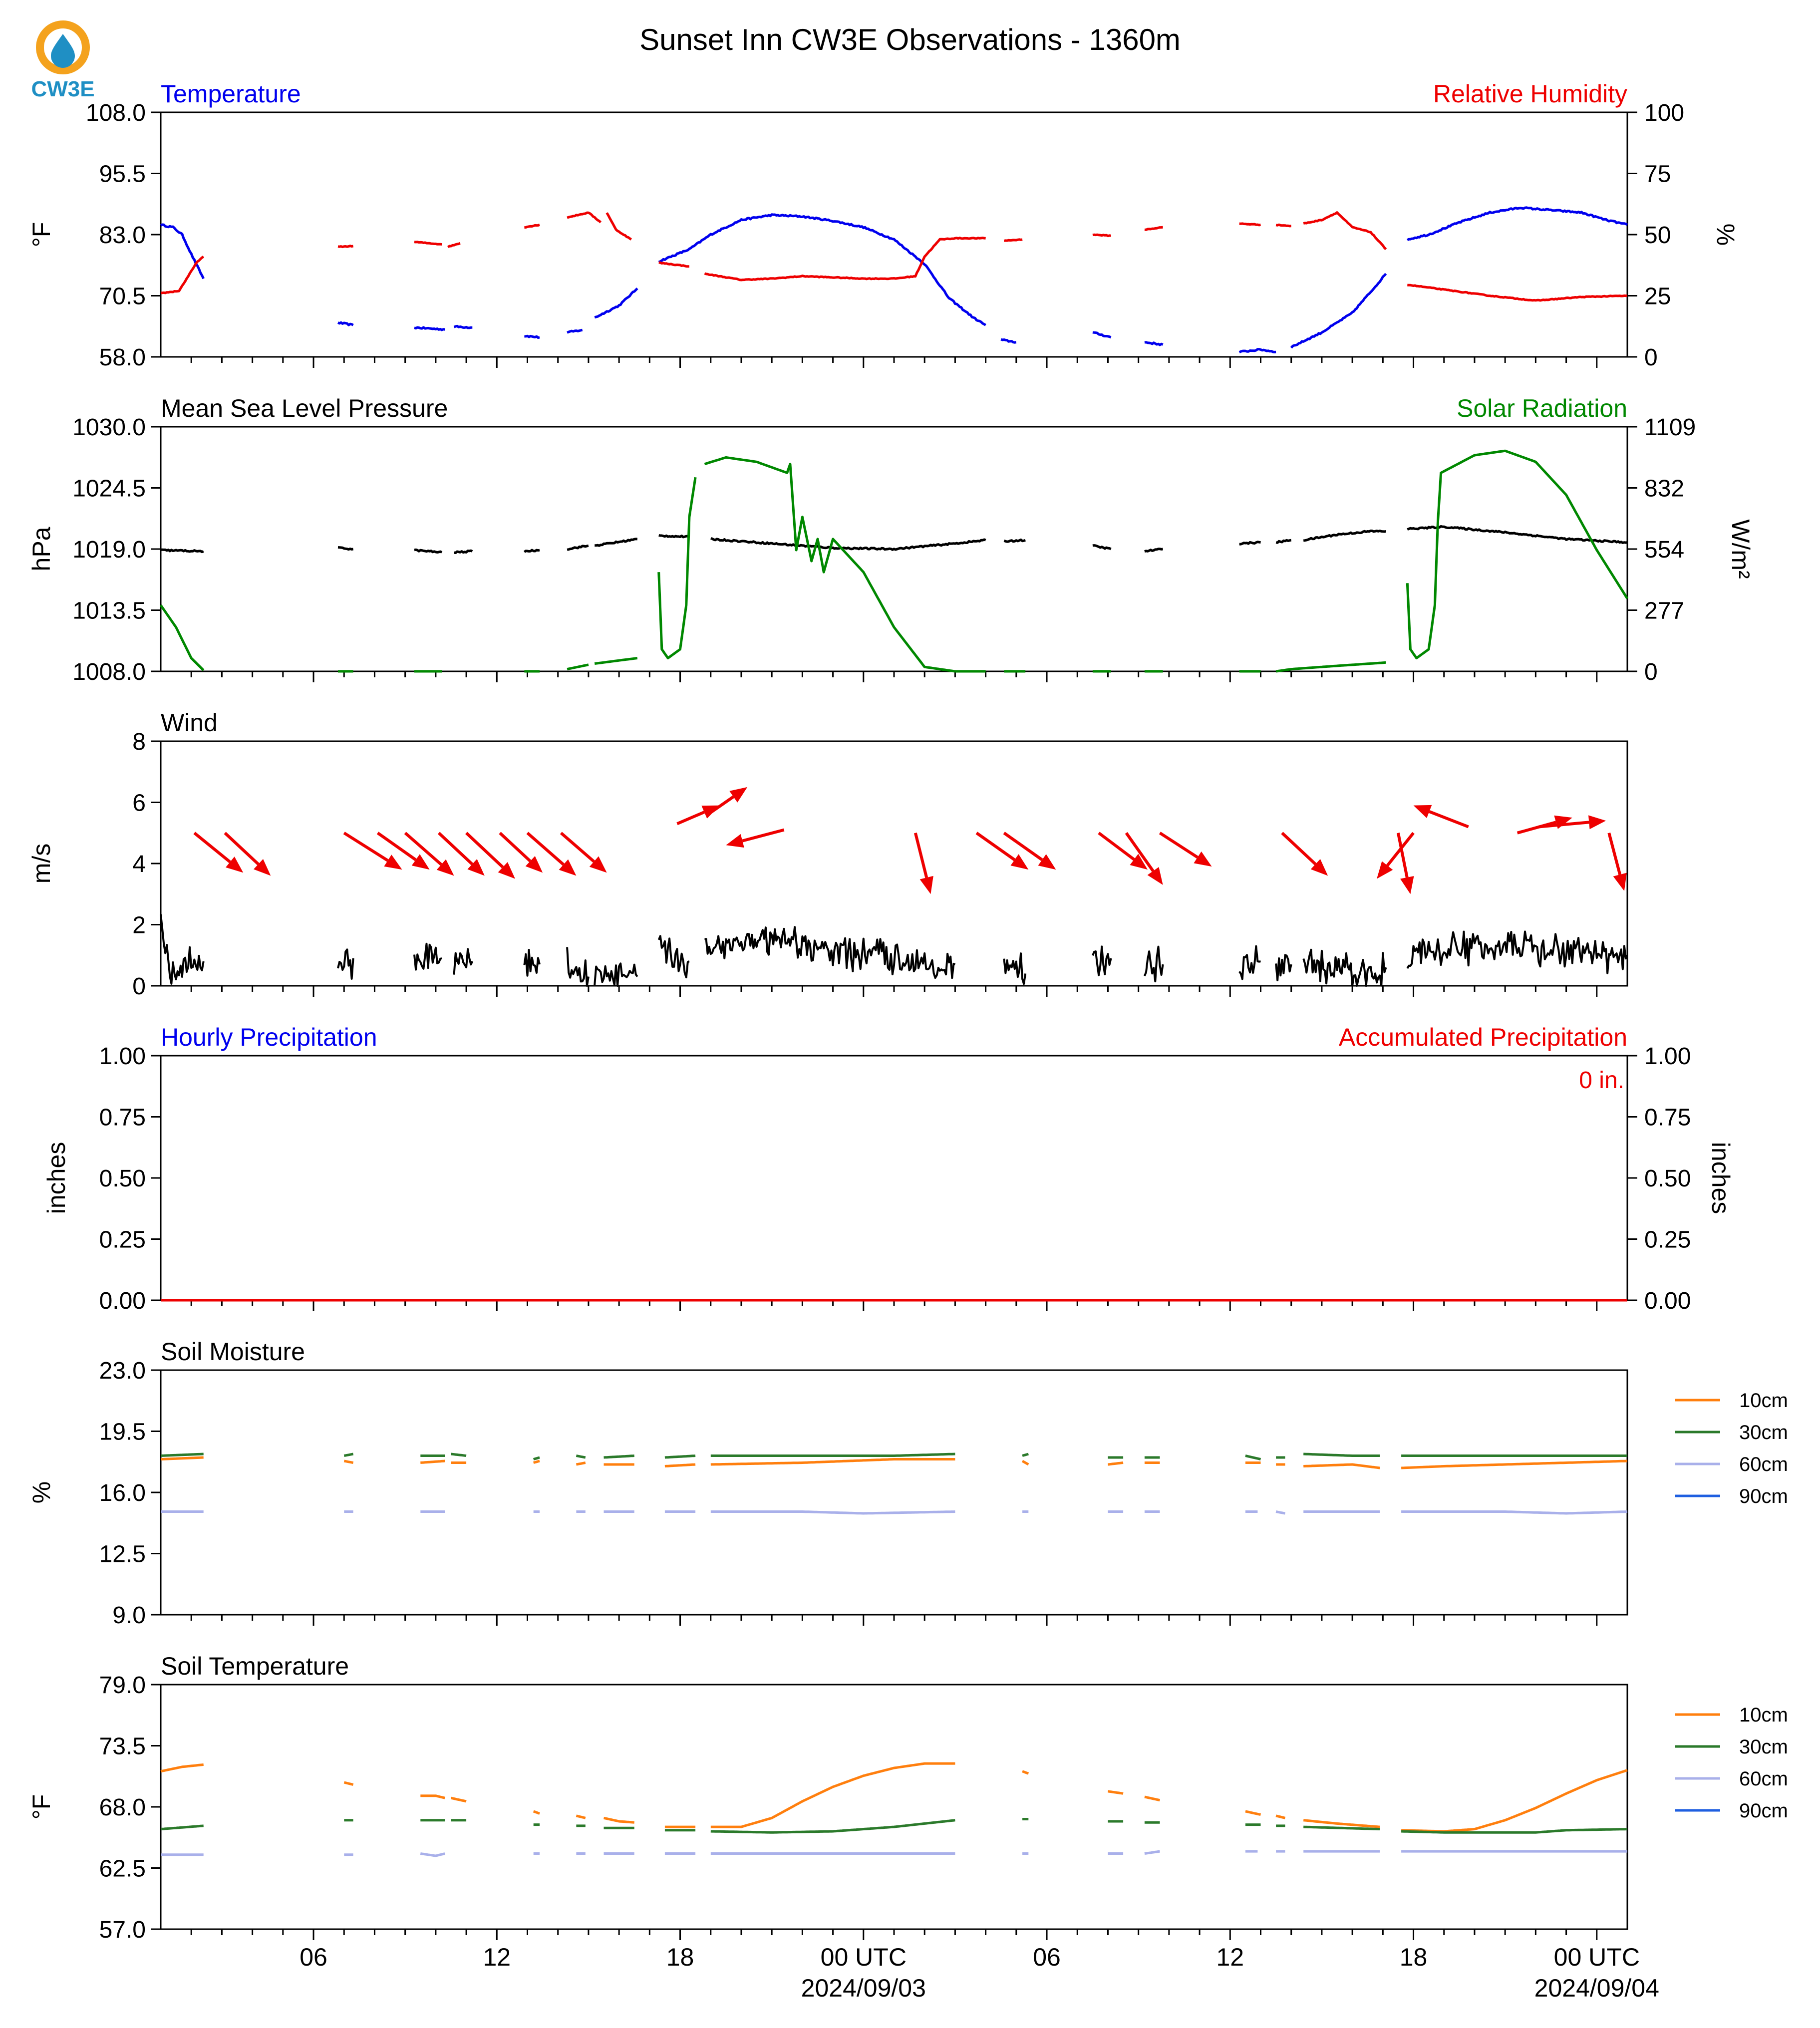  What do you see at coordinates (1657, 174) in the screenshot?
I see `y-tick-label-right: 75` at bounding box center [1657, 174].